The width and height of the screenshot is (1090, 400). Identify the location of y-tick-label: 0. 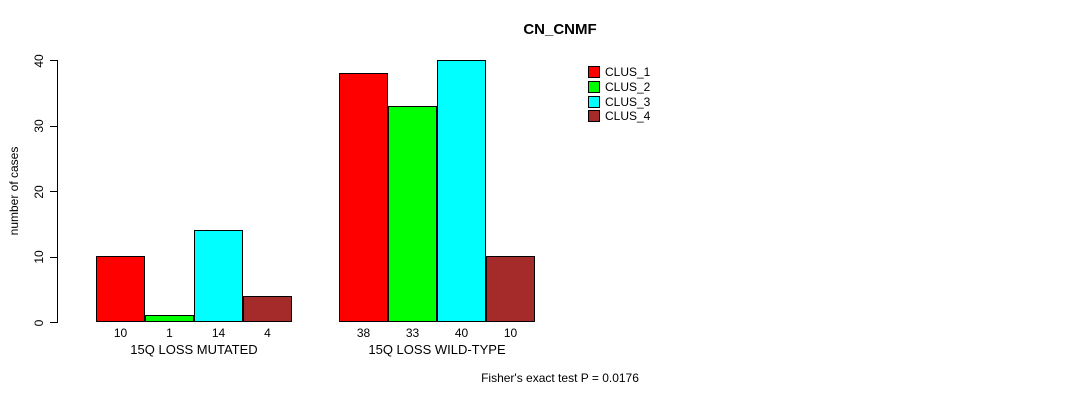
(39, 322).